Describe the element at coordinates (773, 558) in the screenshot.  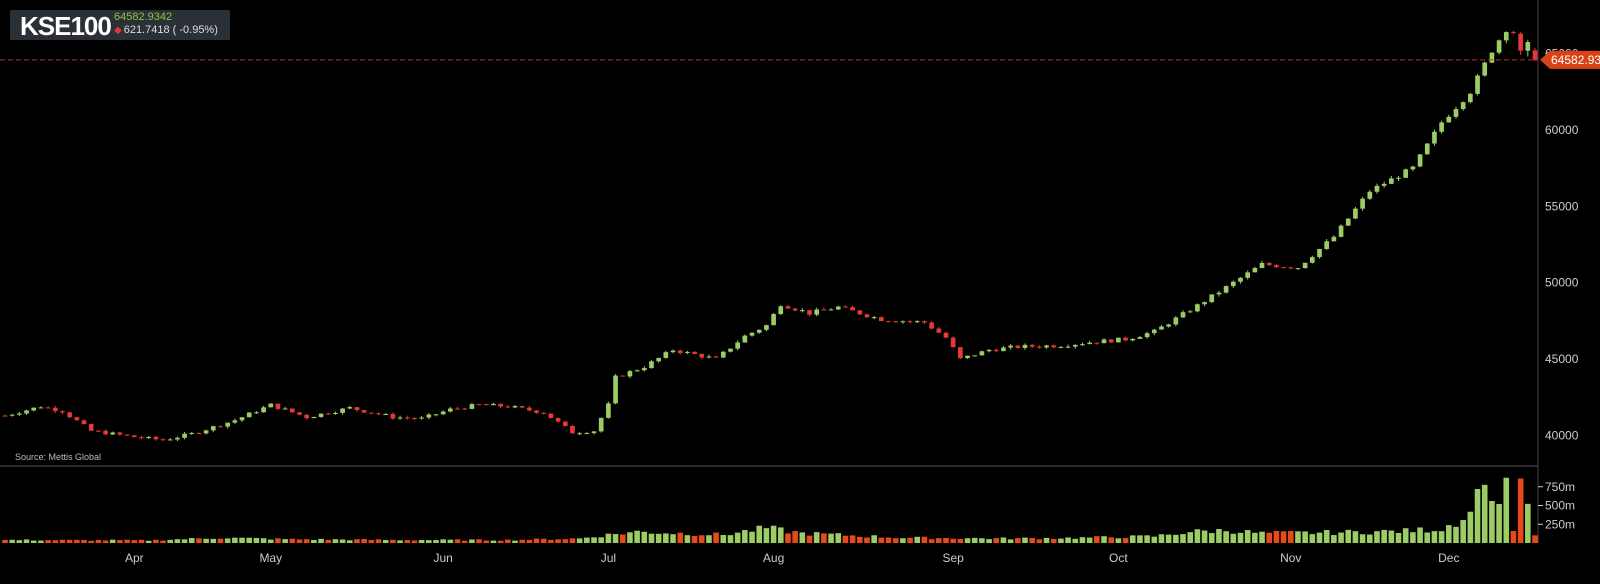
I see `month-label: Aug` at that location.